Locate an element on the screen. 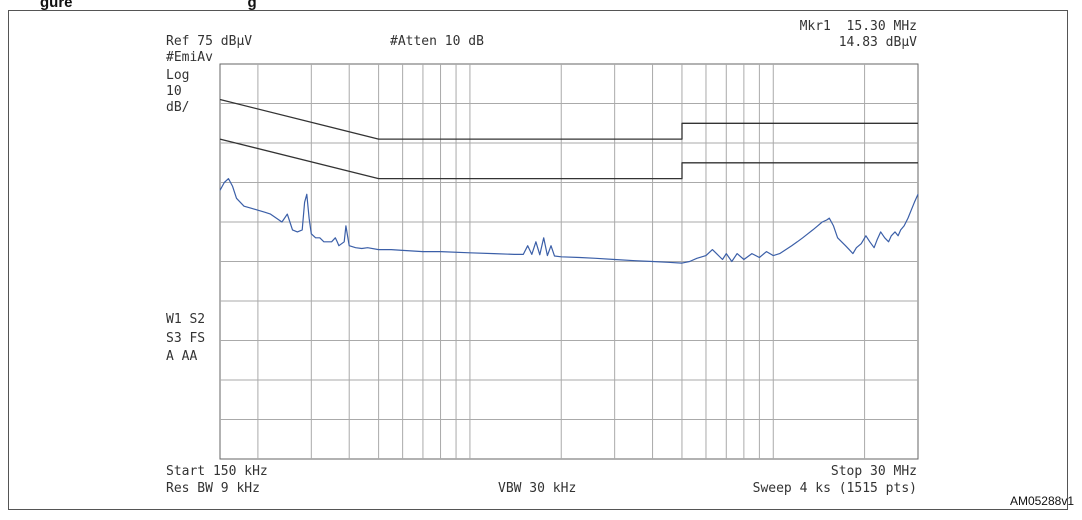 Image resolution: width=1082 pixels, height=520 pixels. scale-value: 10 is located at coordinates (174, 91).